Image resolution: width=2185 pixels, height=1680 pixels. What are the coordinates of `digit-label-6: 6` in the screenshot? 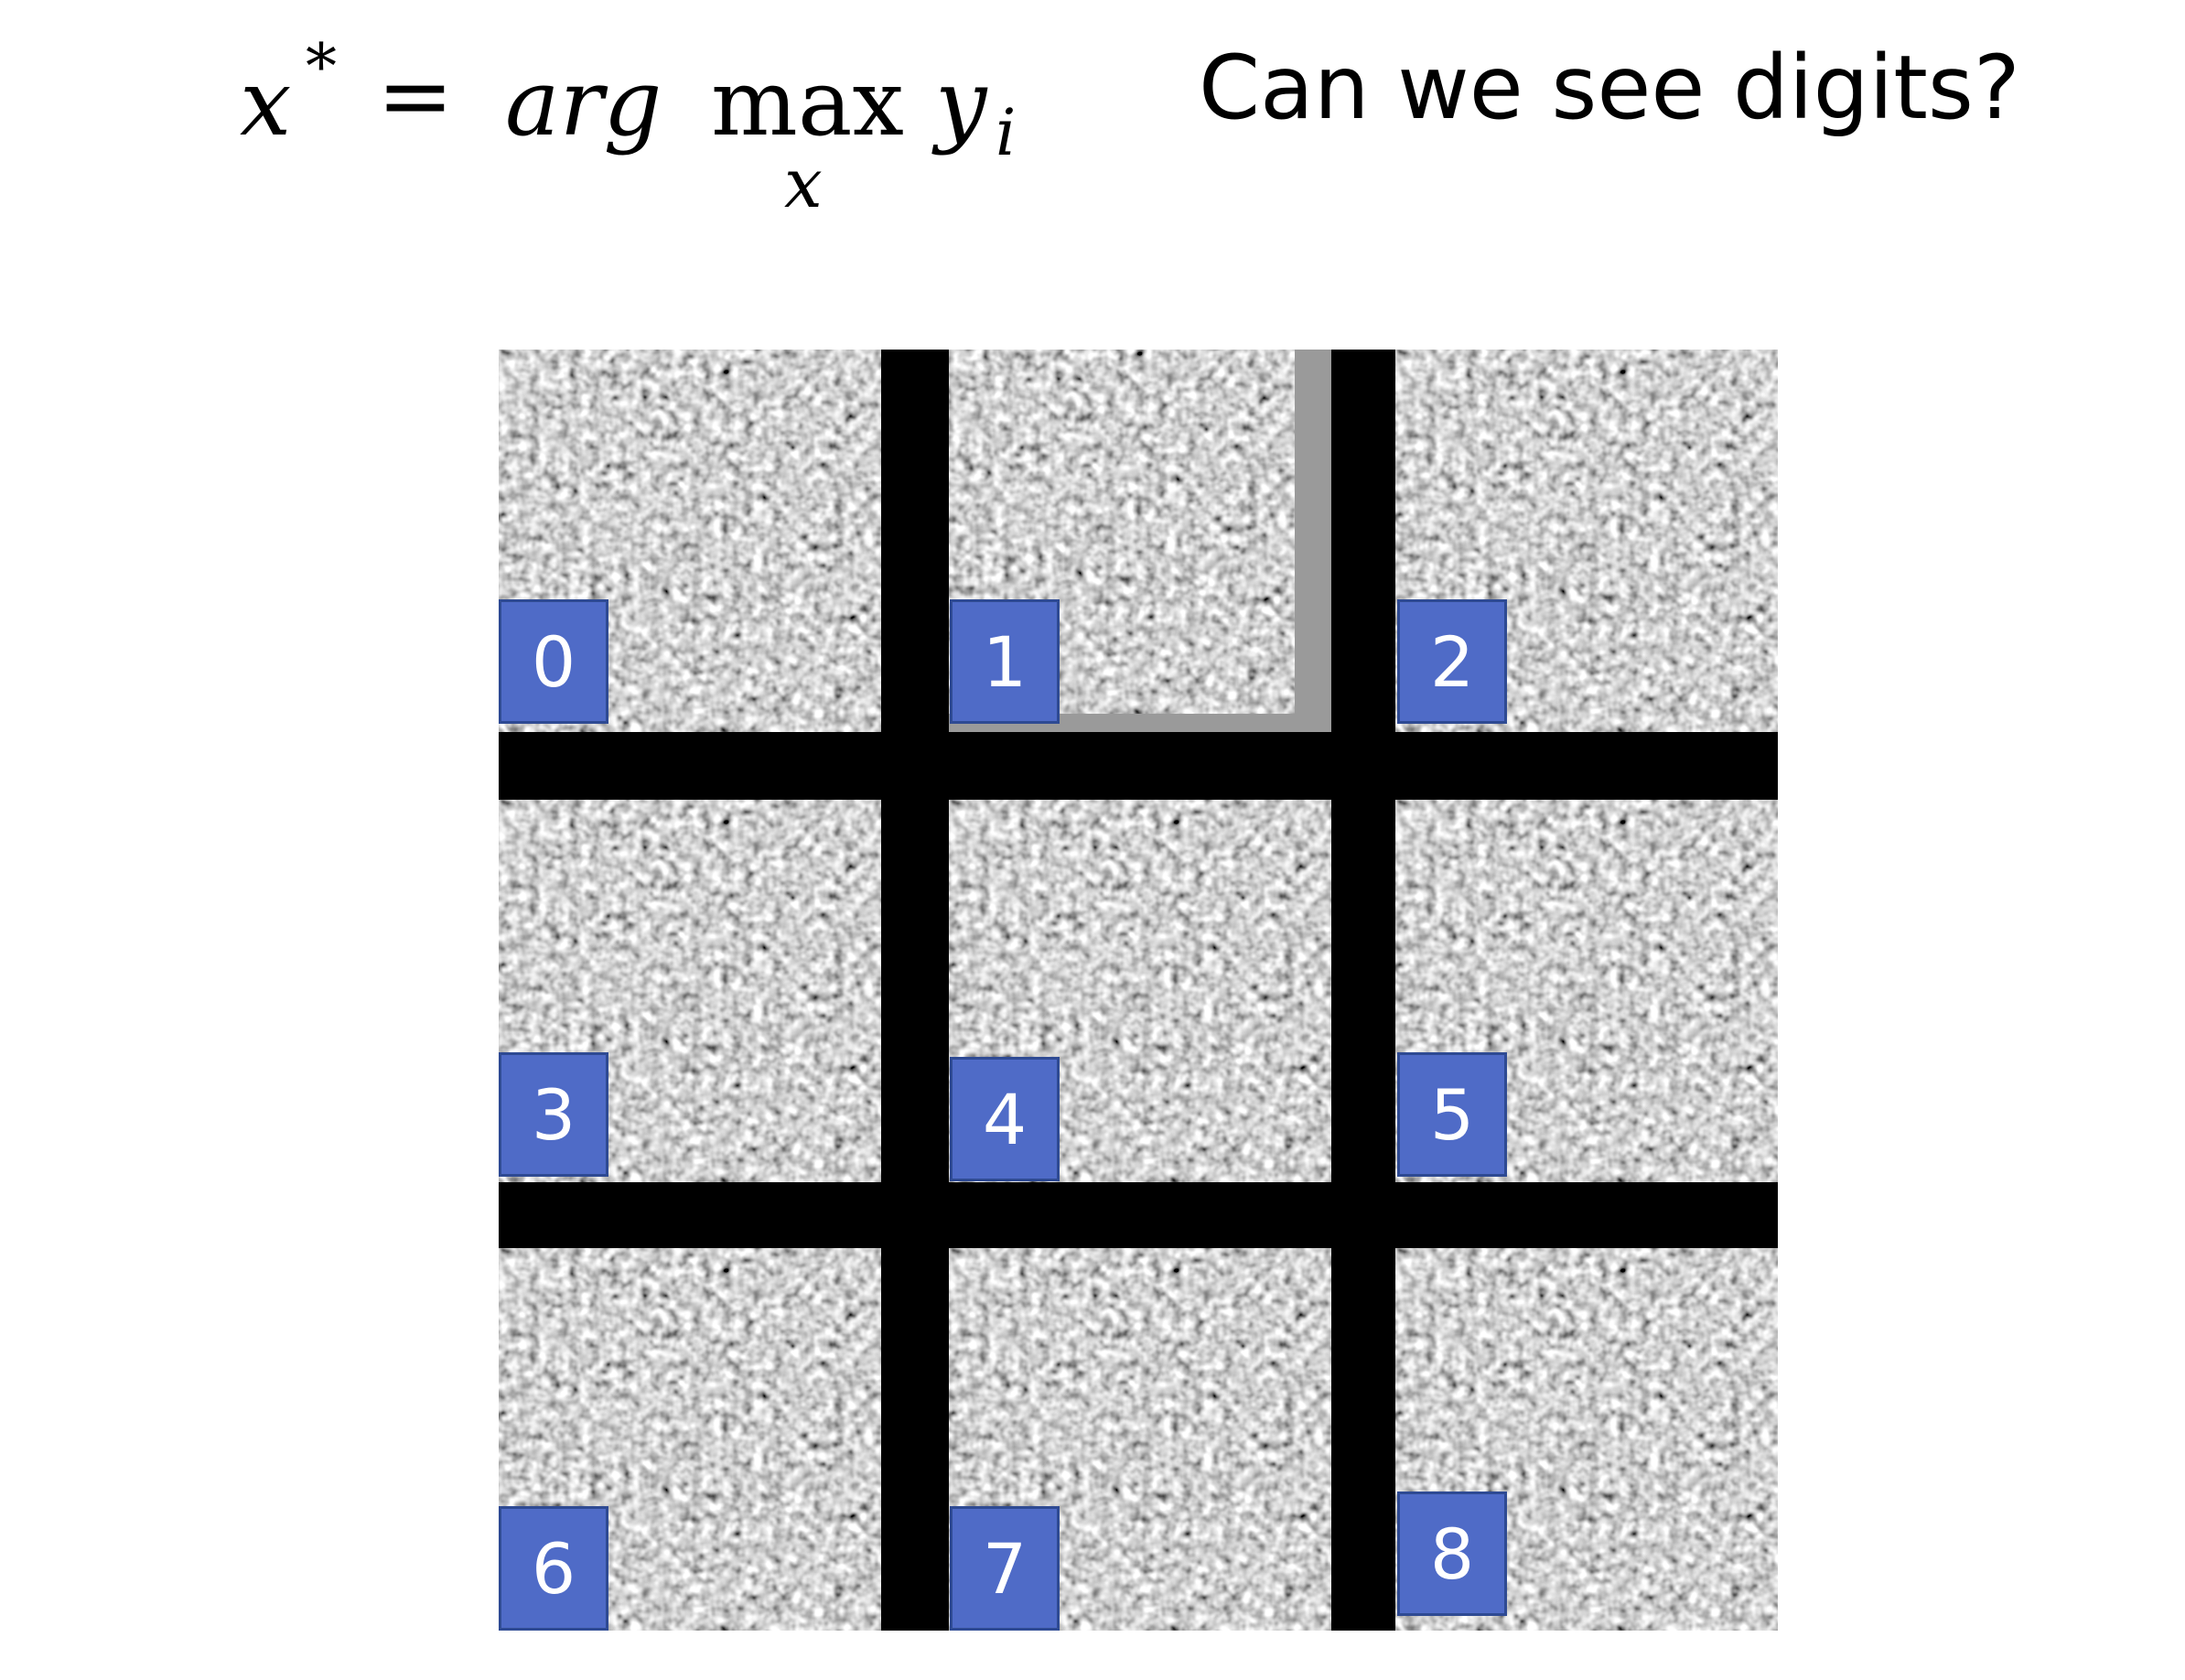 It's located at (553, 1568).